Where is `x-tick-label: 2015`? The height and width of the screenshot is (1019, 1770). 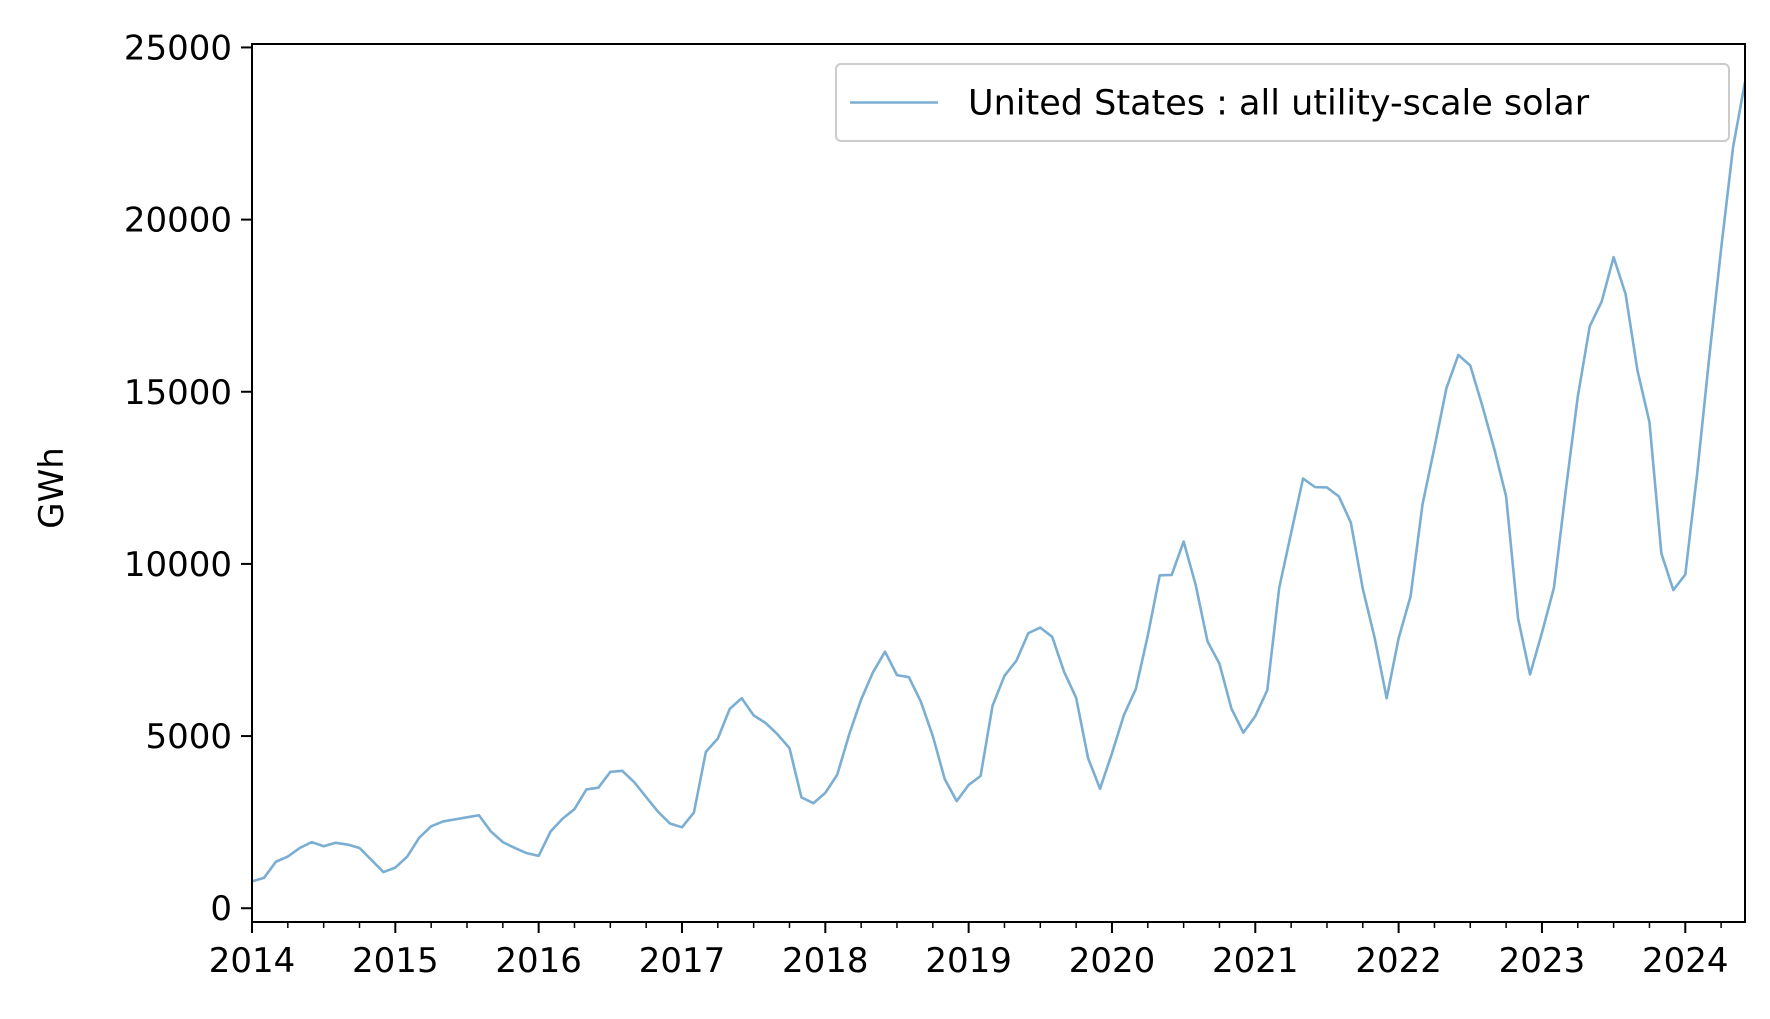
x-tick-label: 2015 is located at coordinates (395, 961).